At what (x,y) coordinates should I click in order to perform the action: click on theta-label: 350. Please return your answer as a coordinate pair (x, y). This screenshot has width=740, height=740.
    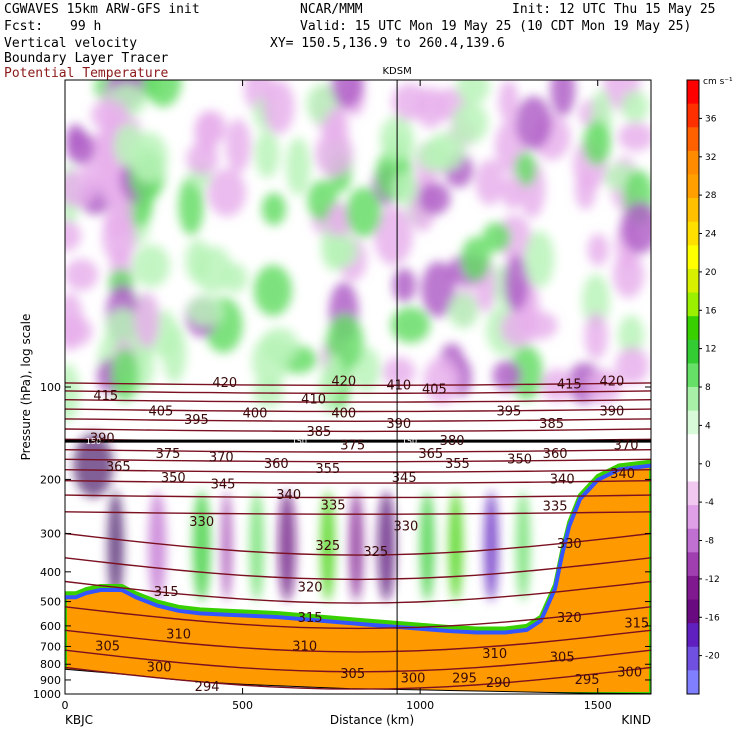
    Looking at the image, I should click on (519, 459).